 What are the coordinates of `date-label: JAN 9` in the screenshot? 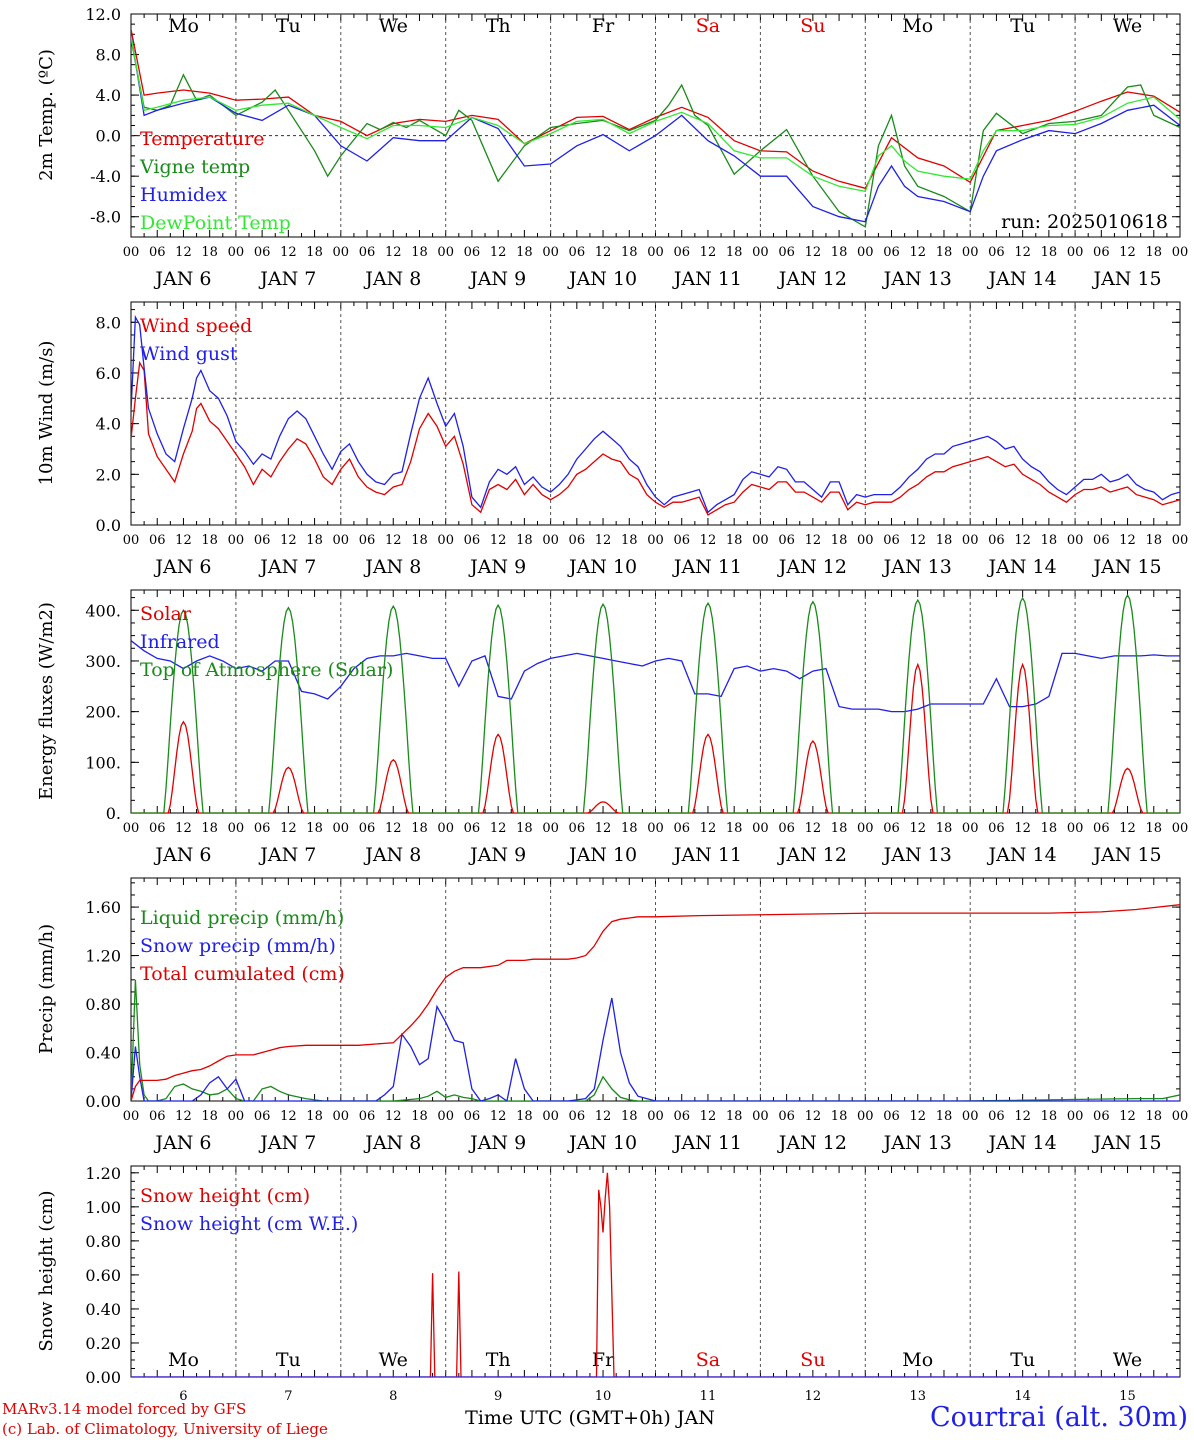 It's located at (497, 1143).